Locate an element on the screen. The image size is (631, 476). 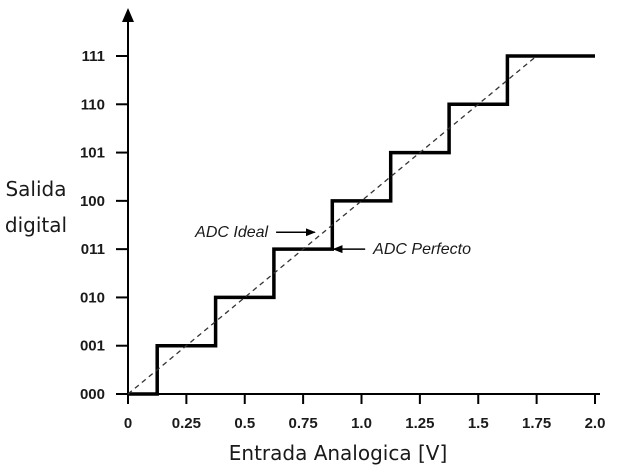
y-tick-label: 111 is located at coordinates (93, 56).